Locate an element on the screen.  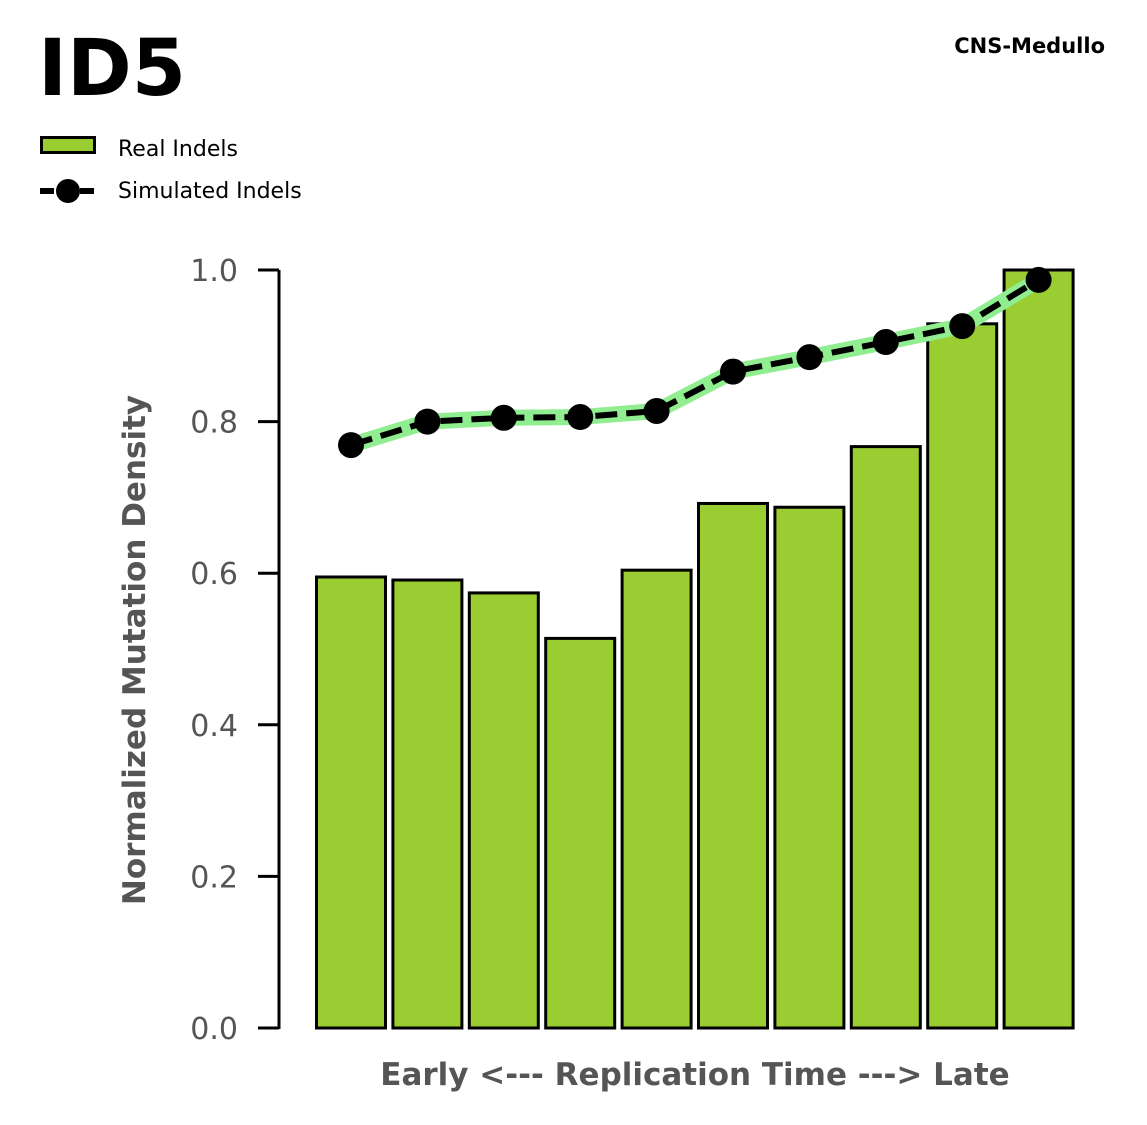
simulated-line-group is located at coordinates (695, 362).